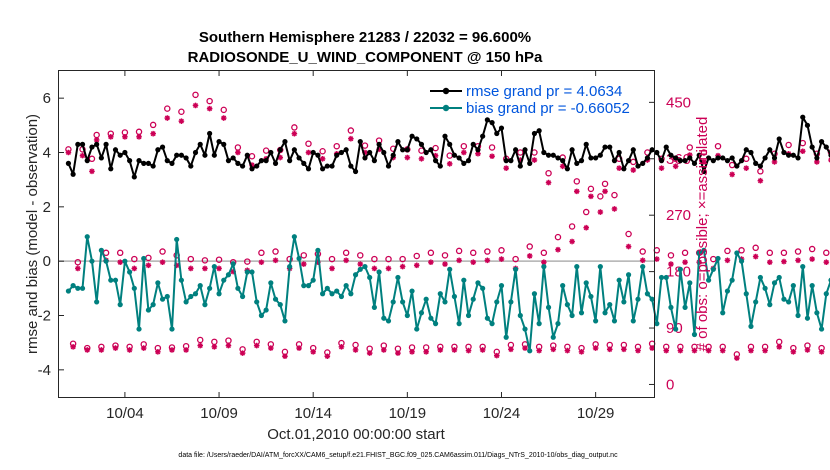 The height and width of the screenshot is (470, 830). What do you see at coordinates (670, 384) in the screenshot?
I see `y-right-tick-label: 0` at bounding box center [670, 384].